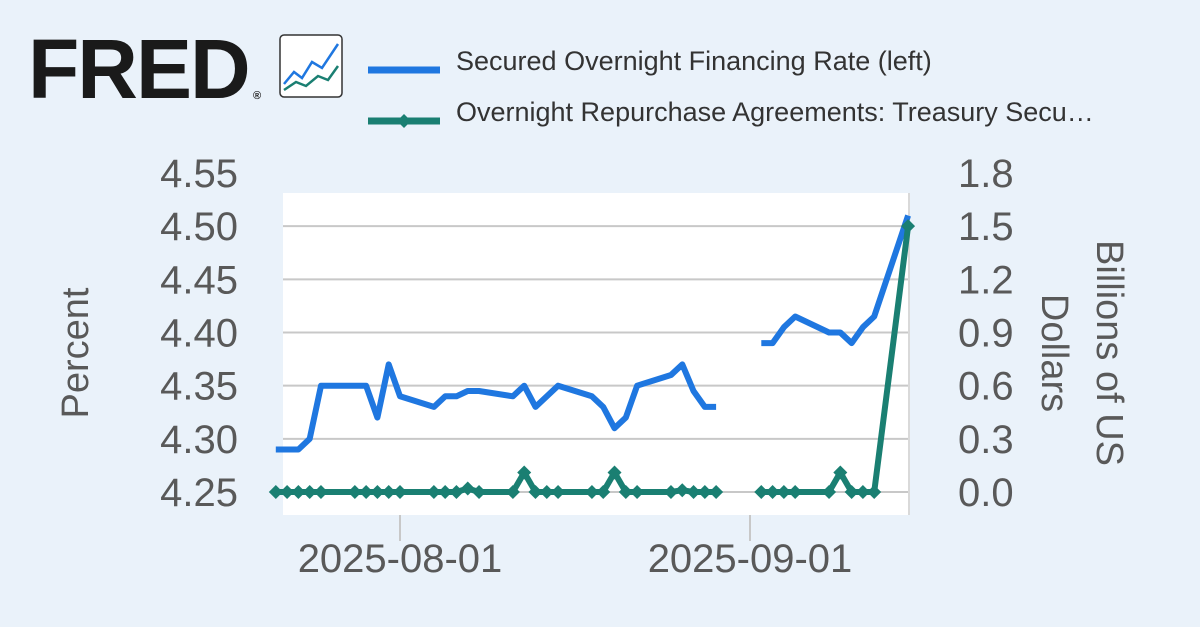 This screenshot has height=627, width=1200. What do you see at coordinates (404, 121) in the screenshot?
I see `legend-marker-repo` at bounding box center [404, 121].